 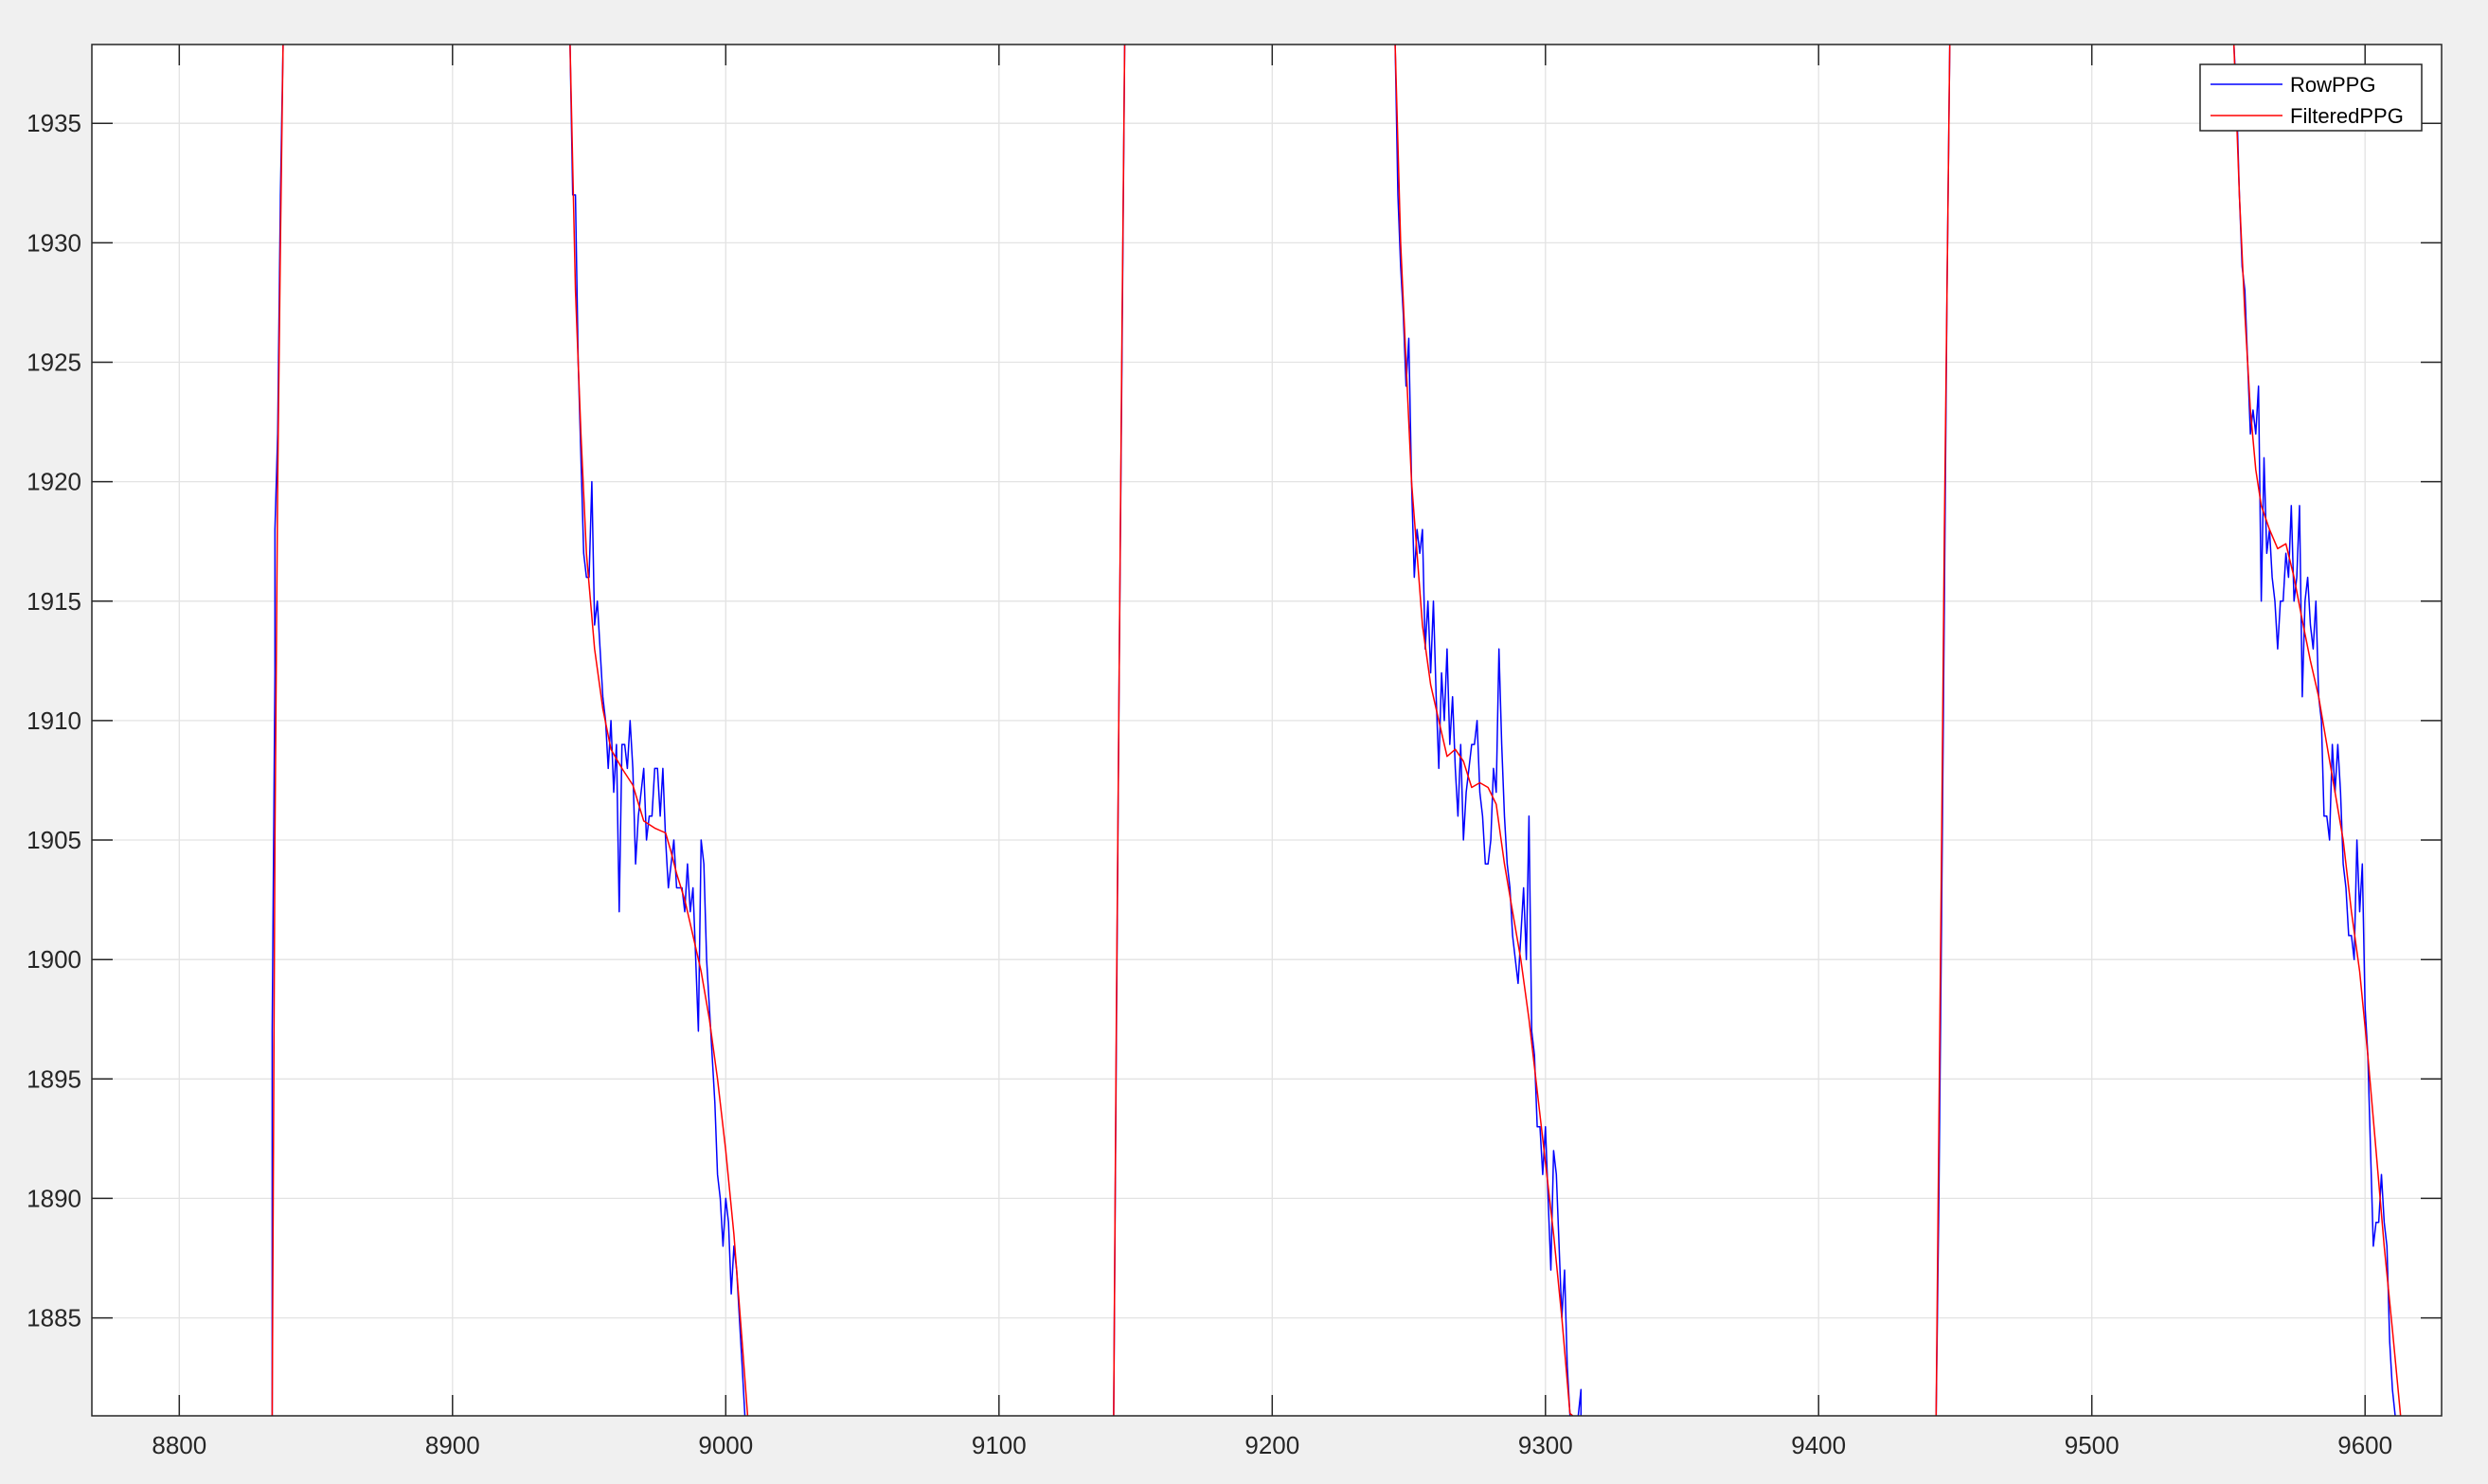 What do you see at coordinates (54, 840) in the screenshot?
I see `y-tick-label: 1905` at bounding box center [54, 840].